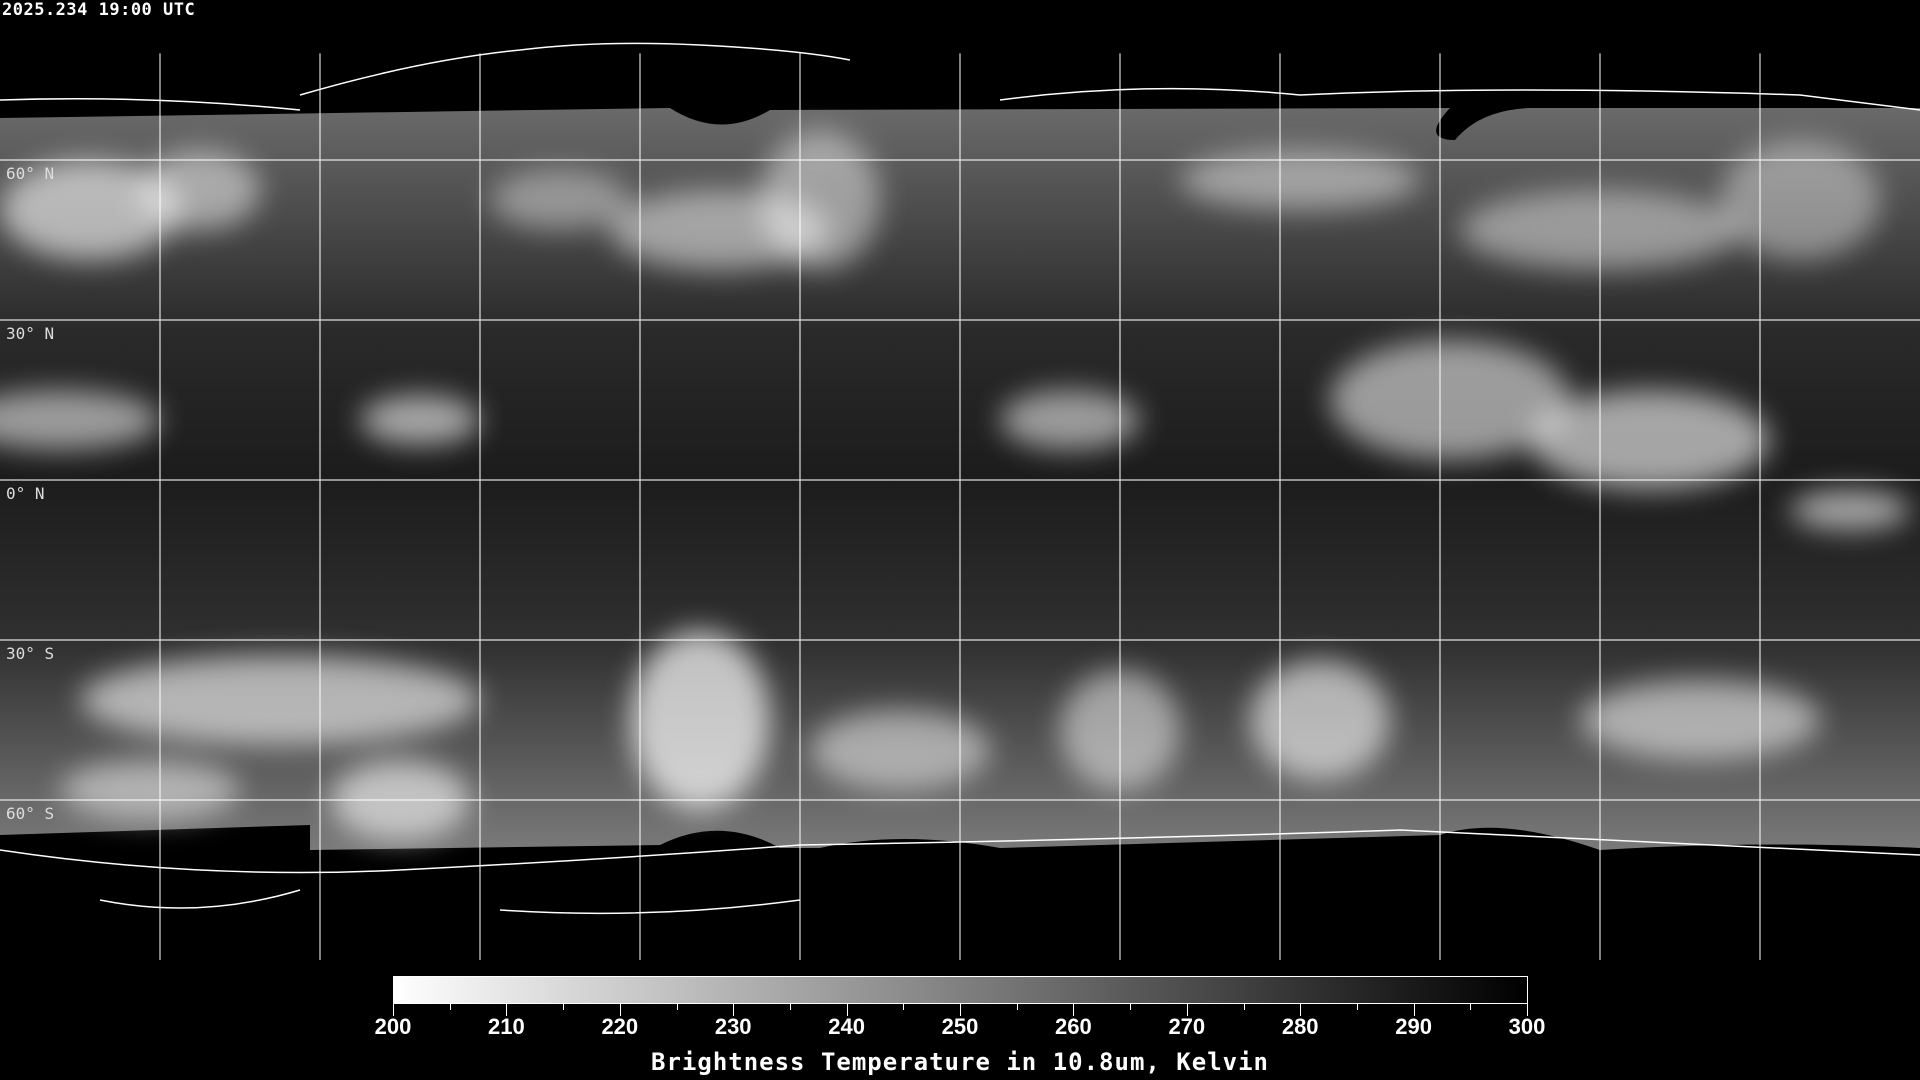  I want to click on timestamp: 2025.234 19:00 UTC, so click(99, 10).